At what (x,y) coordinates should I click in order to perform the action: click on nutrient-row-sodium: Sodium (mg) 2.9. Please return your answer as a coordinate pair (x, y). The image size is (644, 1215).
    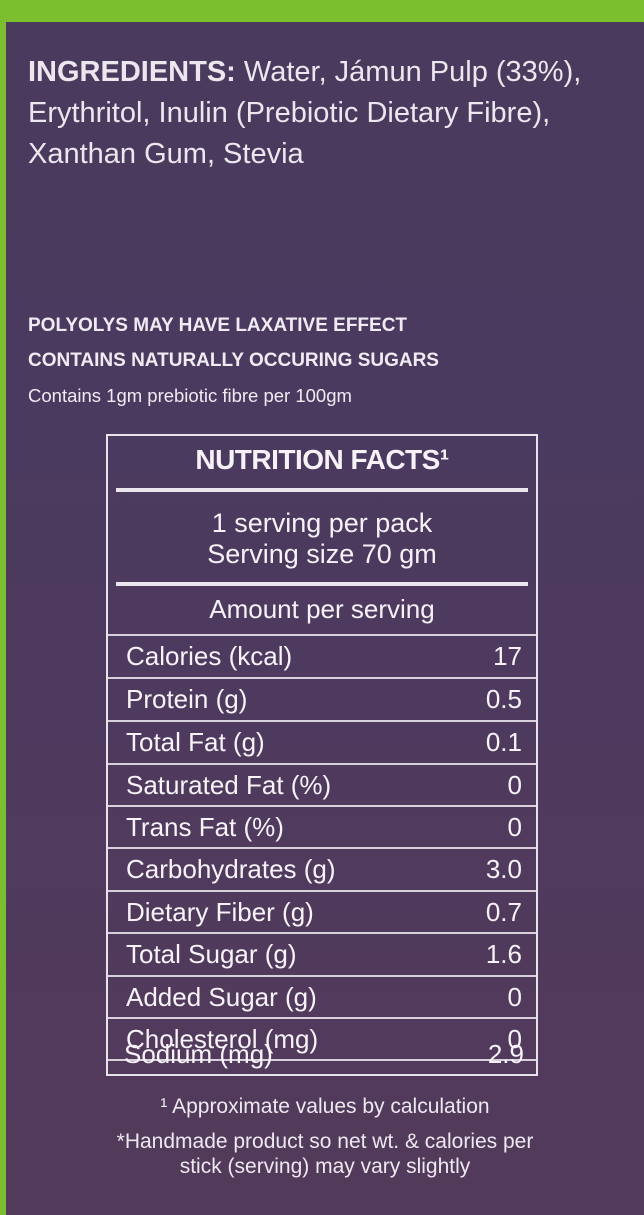
    Looking at the image, I should click on (322, 1054).